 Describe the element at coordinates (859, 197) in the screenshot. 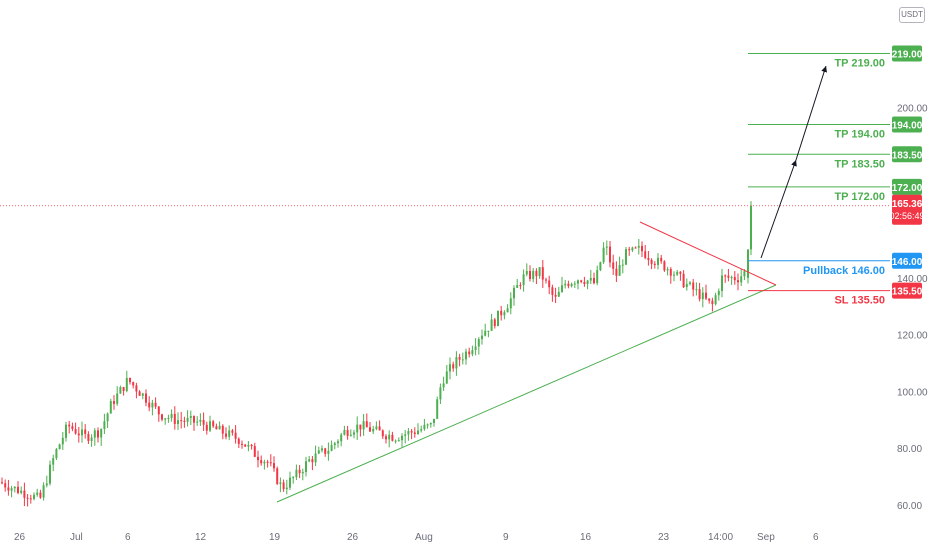

I see `level-label: TP 172.00` at that location.